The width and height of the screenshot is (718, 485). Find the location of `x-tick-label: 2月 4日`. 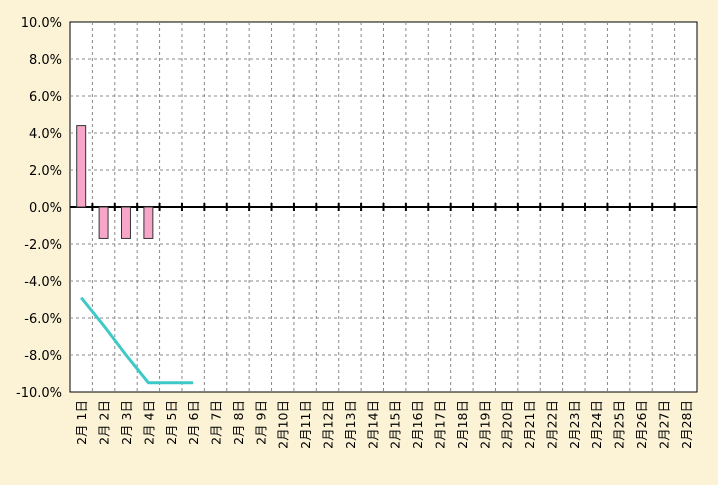

x-tick-label: 2月 4日 is located at coordinates (148, 422).